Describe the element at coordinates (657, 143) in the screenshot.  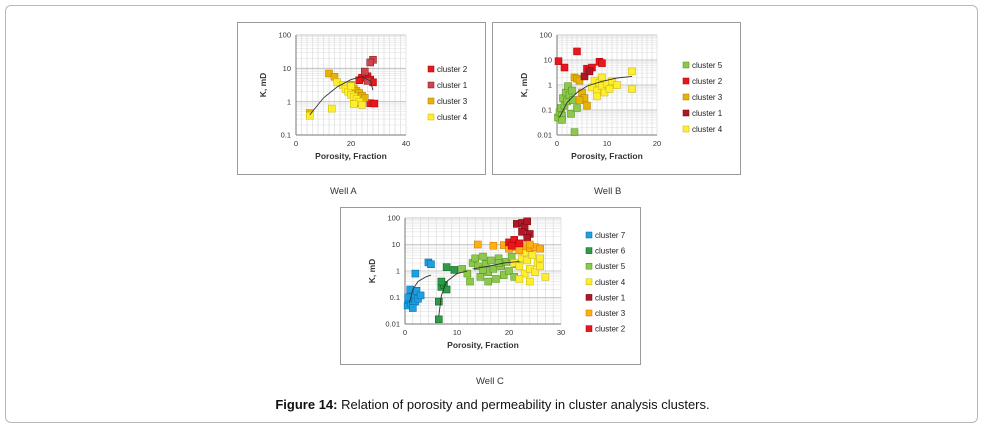
I see `x-tick-label: 20` at that location.